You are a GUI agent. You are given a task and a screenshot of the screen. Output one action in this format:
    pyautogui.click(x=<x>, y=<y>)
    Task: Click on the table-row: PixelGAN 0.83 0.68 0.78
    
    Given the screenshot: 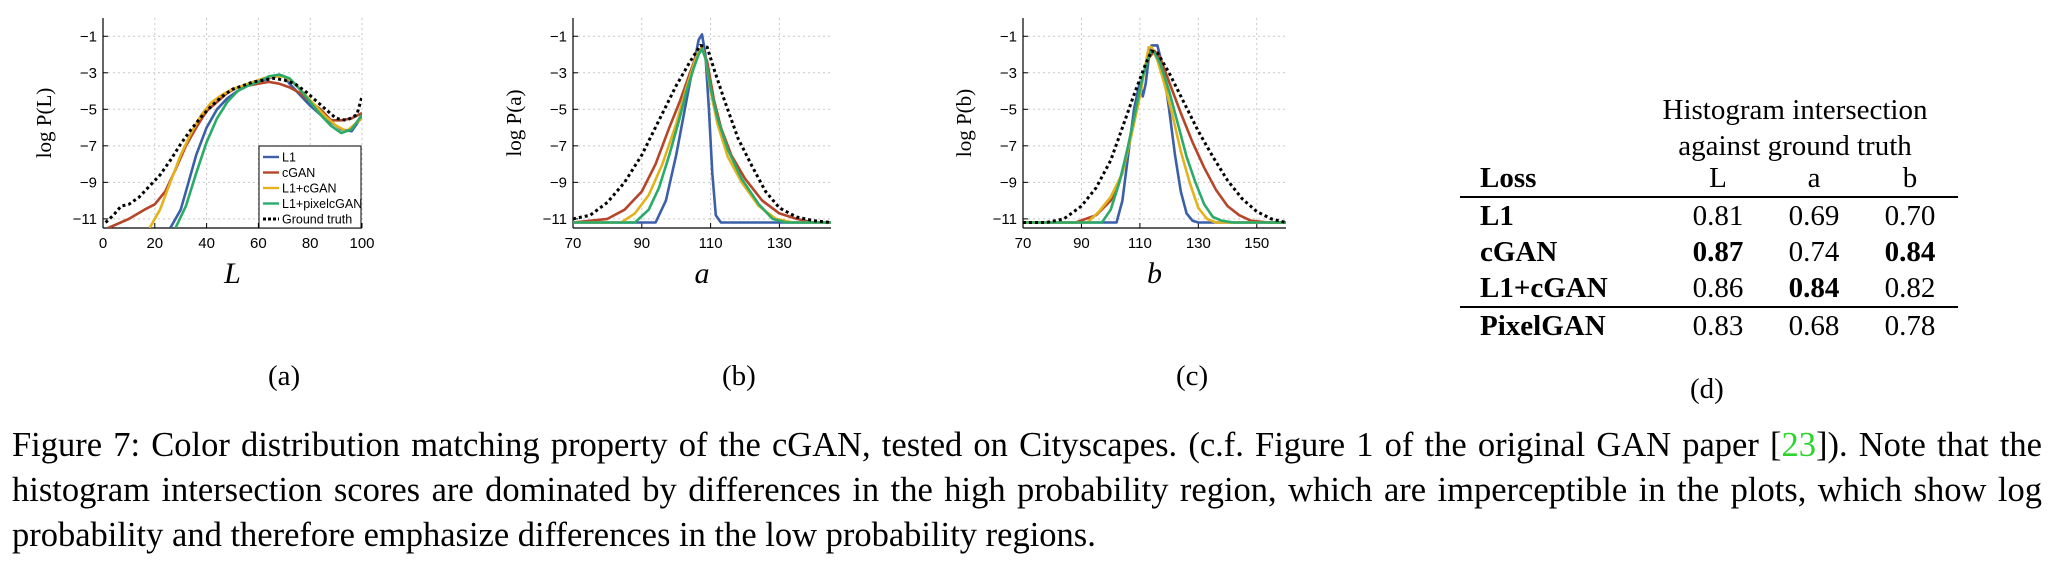 What is the action you would take?
    pyautogui.click(x=1709, y=325)
    